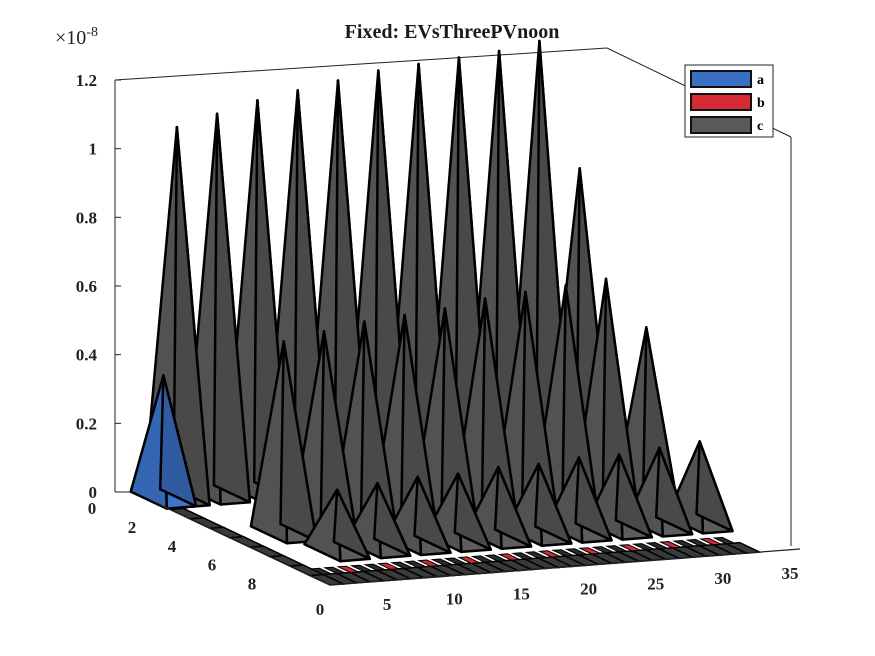  What do you see at coordinates (521, 594) in the screenshot?
I see `x-tick-label: 15` at bounding box center [521, 594].